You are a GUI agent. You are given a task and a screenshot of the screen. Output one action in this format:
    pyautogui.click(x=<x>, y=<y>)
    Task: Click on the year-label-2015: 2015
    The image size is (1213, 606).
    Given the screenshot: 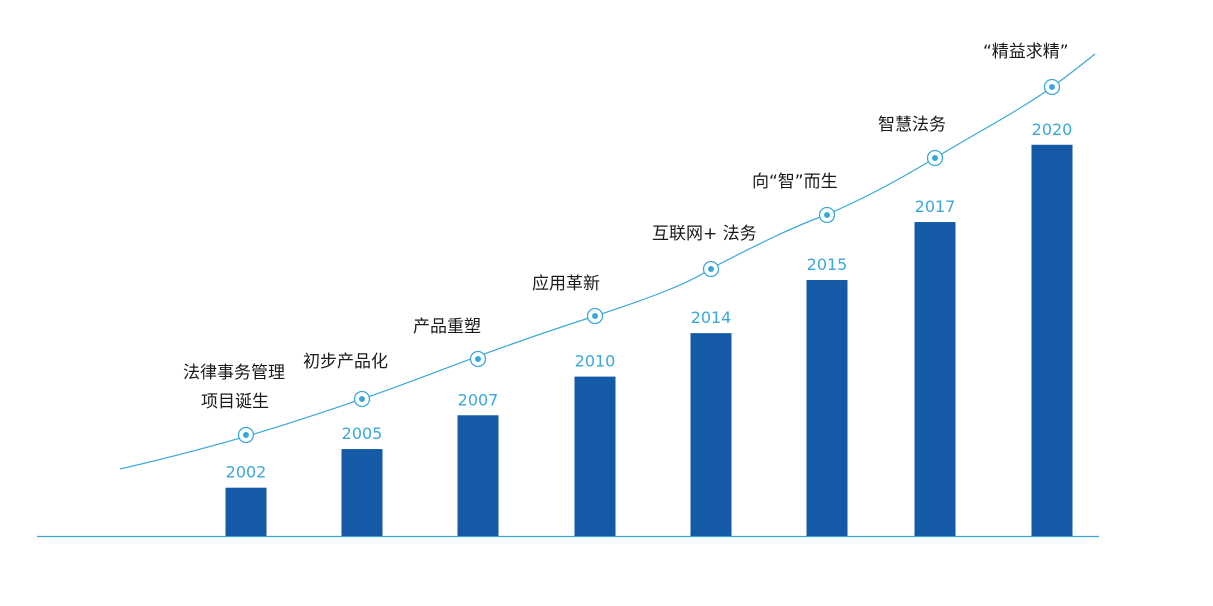 What is the action you would take?
    pyautogui.click(x=827, y=264)
    